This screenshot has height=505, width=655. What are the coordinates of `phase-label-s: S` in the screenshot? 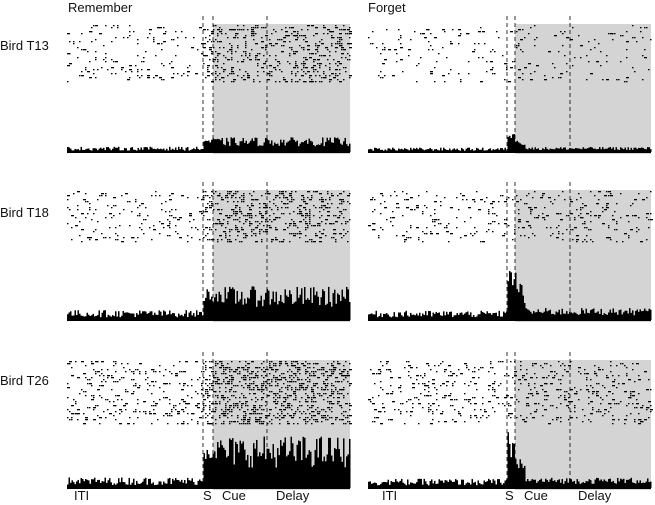 It's located at (509, 495).